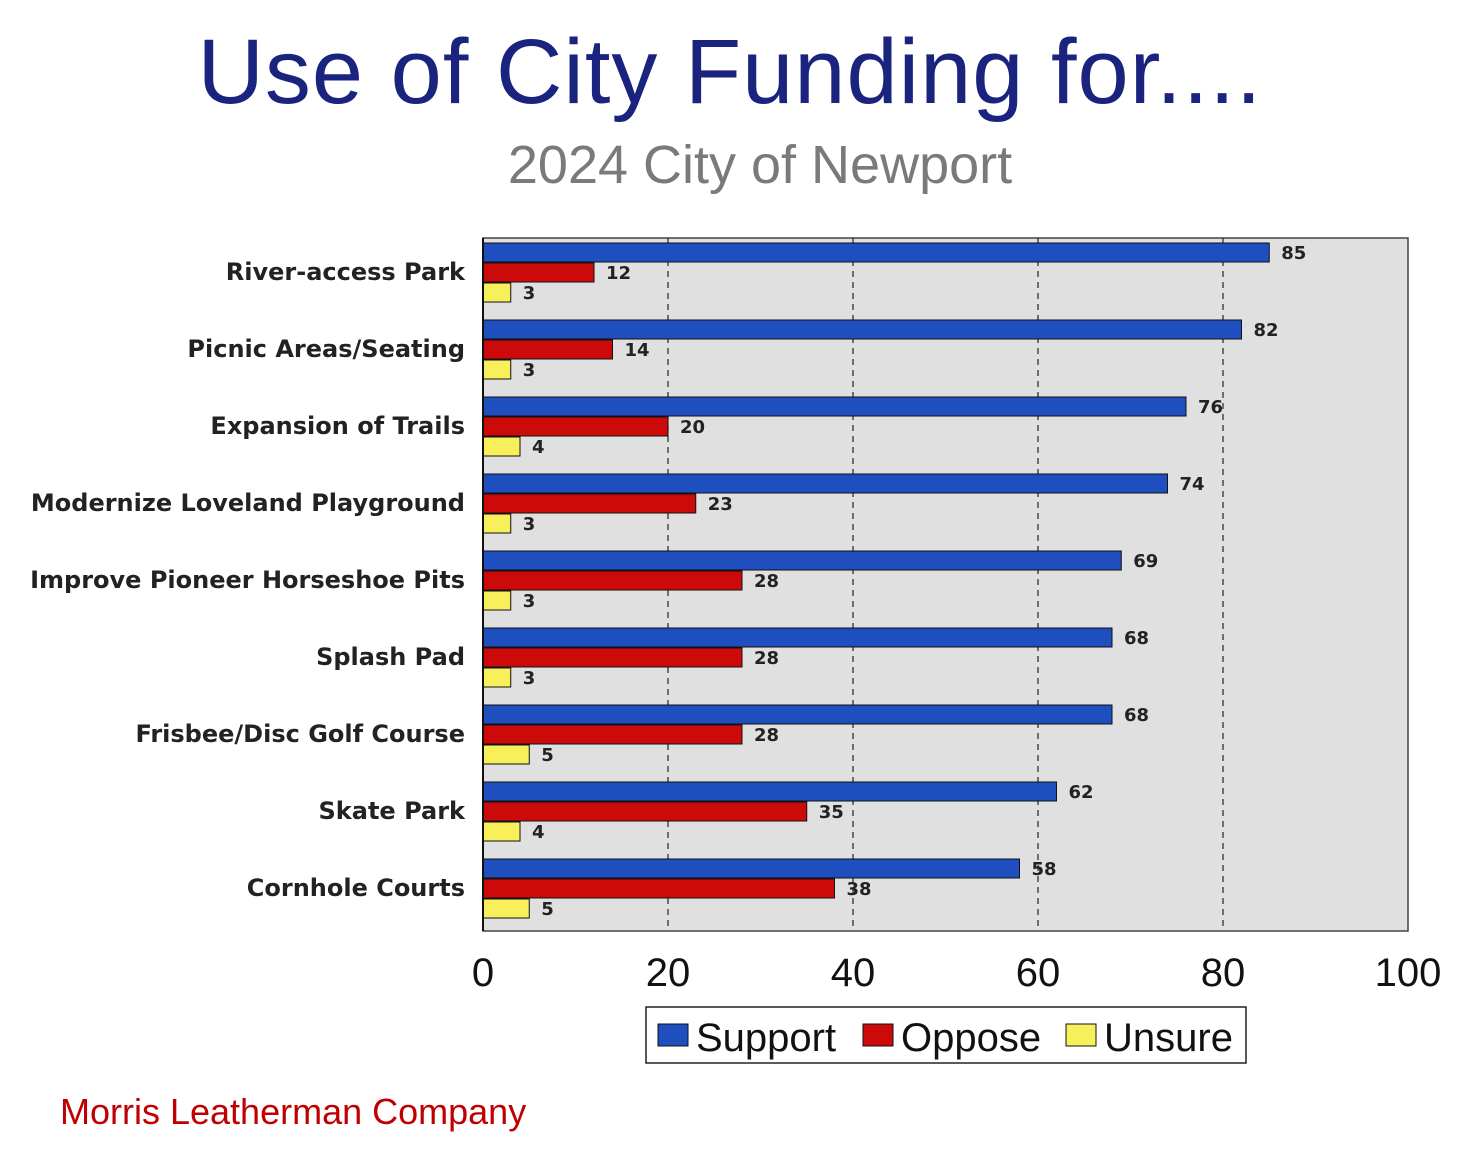 The image size is (1460, 1152). I want to click on value-label-oppose-splash-pad: 28, so click(766, 658).